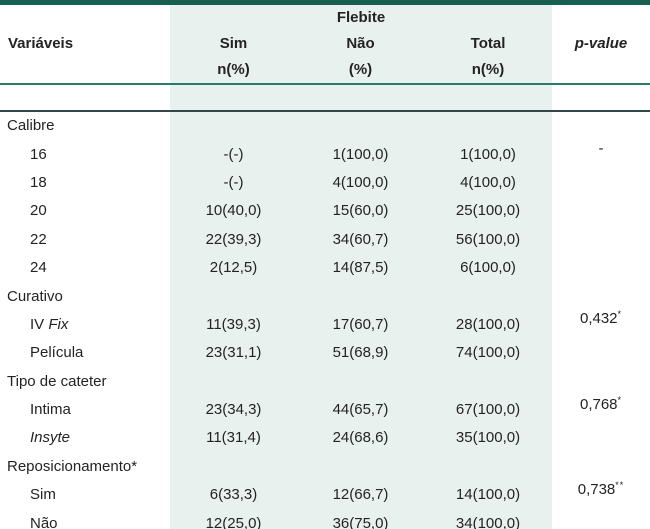  Describe the element at coordinates (360, 438) in the screenshot. I see `cell-nao: 24(68,6)` at that location.